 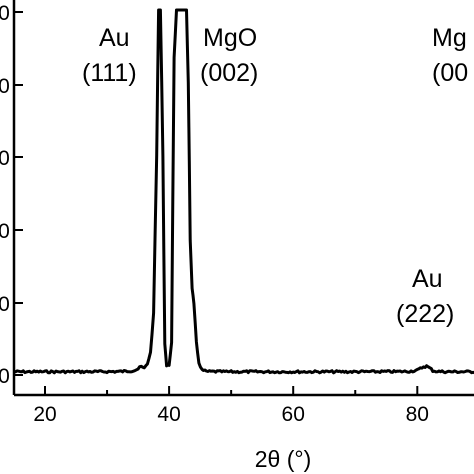 What do you see at coordinates (425, 314) in the screenshot?
I see `annotation-au-222-index: (222)` at bounding box center [425, 314].